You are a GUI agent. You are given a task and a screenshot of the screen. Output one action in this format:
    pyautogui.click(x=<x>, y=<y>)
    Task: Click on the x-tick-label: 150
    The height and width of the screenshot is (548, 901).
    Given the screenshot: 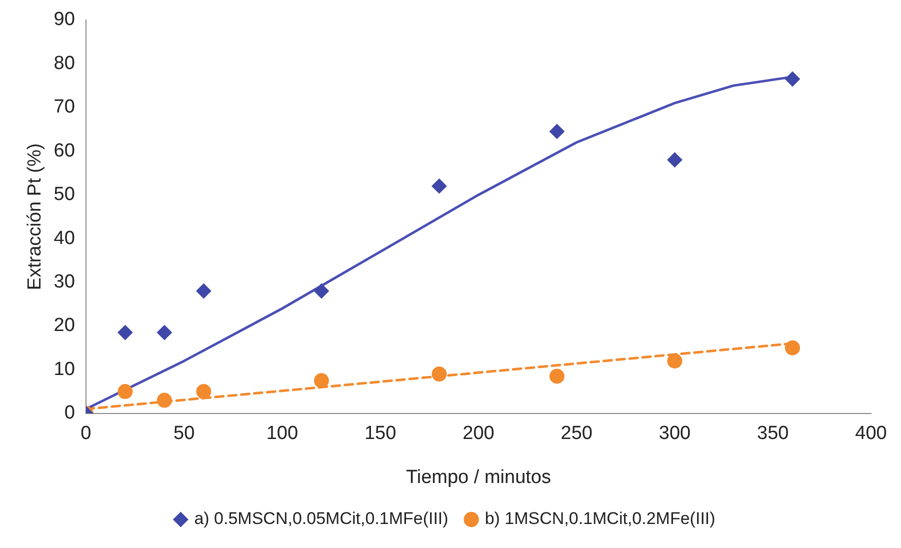 What is the action you would take?
    pyautogui.click(x=380, y=433)
    